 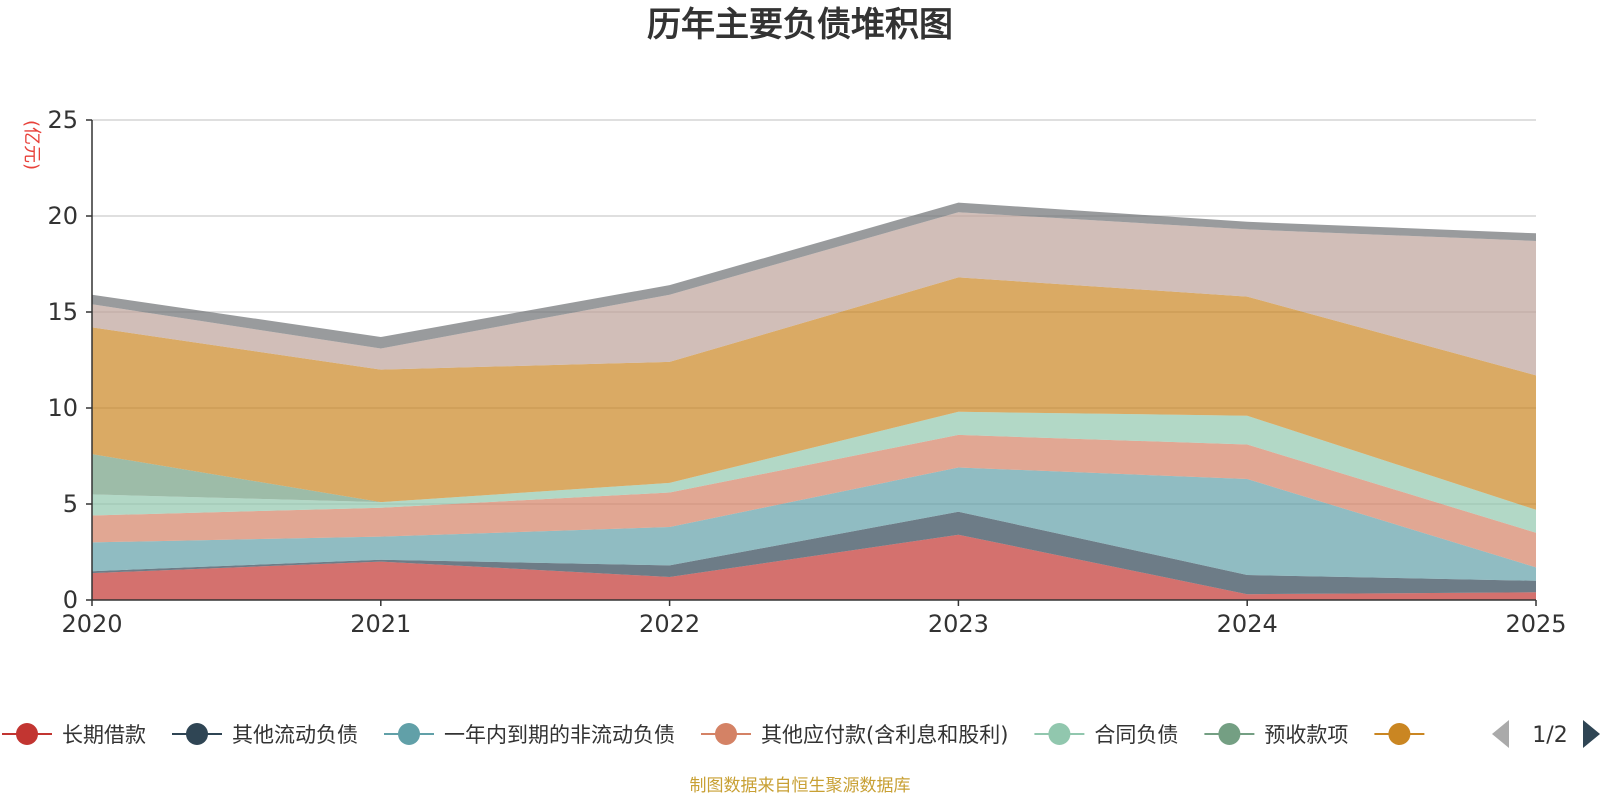 What do you see at coordinates (91, 624) in the screenshot?
I see `x-tick-label: 2020` at bounding box center [91, 624].